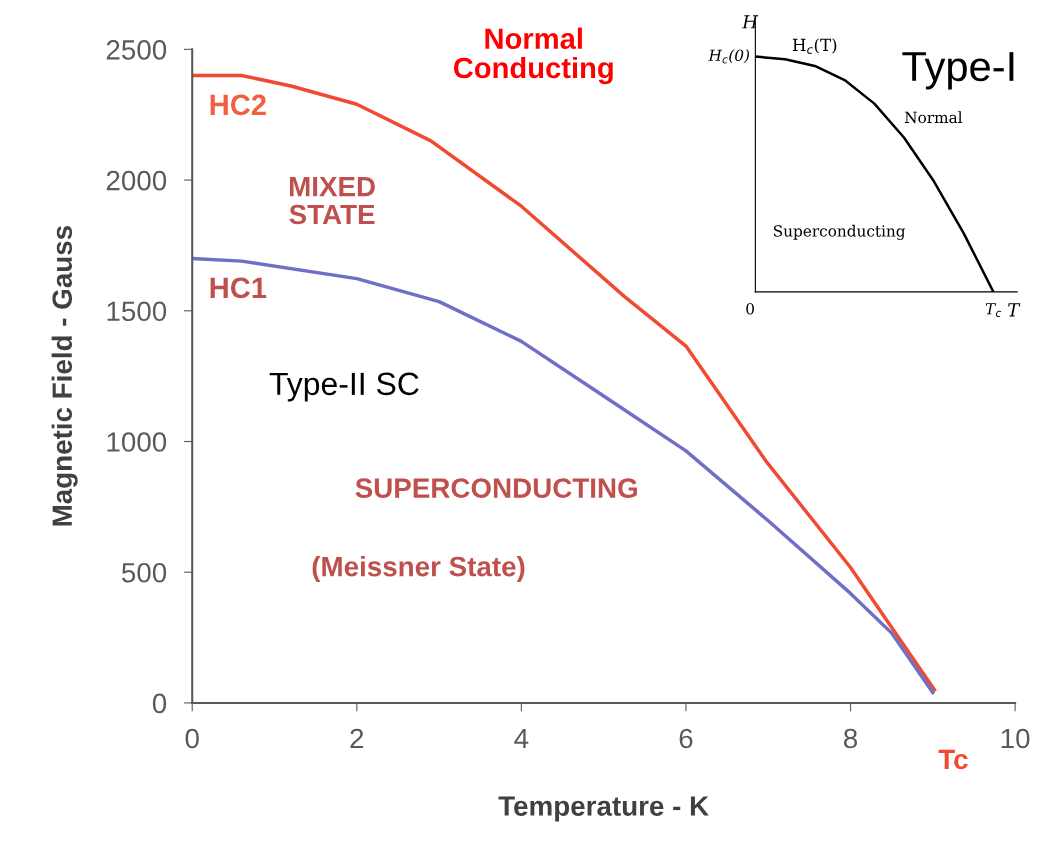 This screenshot has width=1039, height=851. What do you see at coordinates (533, 56) in the screenshot?
I see `annotation: Normal Conducting` at bounding box center [533, 56].